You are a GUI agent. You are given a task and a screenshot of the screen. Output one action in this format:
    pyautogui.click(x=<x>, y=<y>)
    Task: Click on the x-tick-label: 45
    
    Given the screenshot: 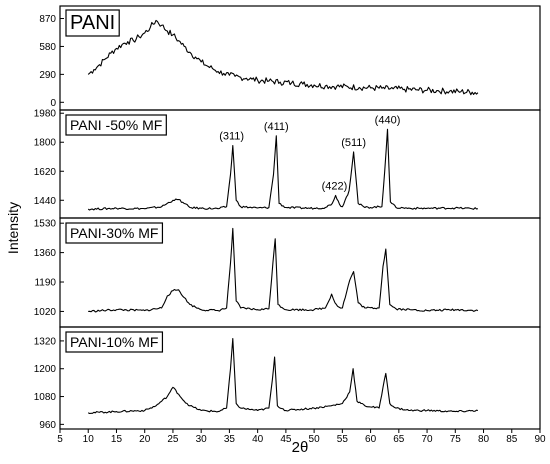 What is the action you would take?
    pyautogui.click(x=286, y=439)
    